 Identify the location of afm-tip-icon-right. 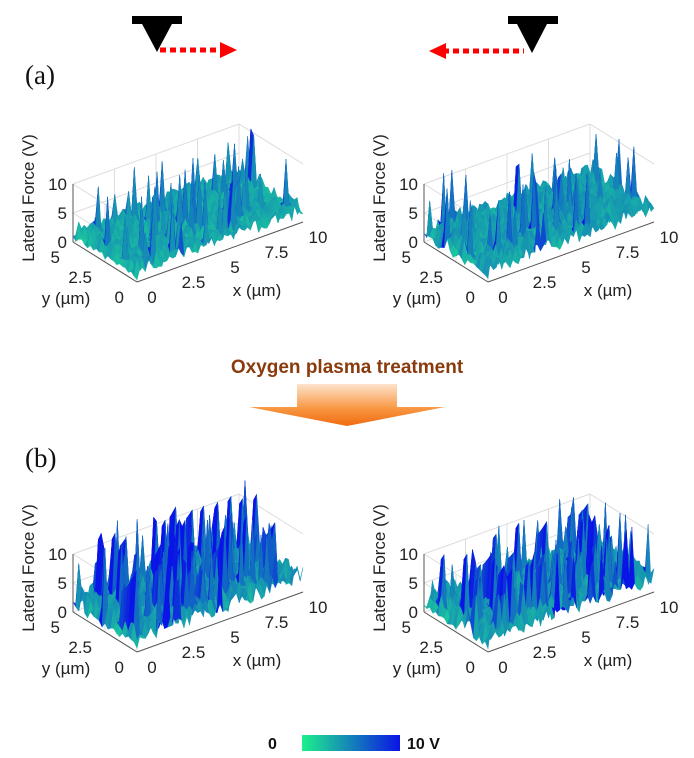
(533, 34).